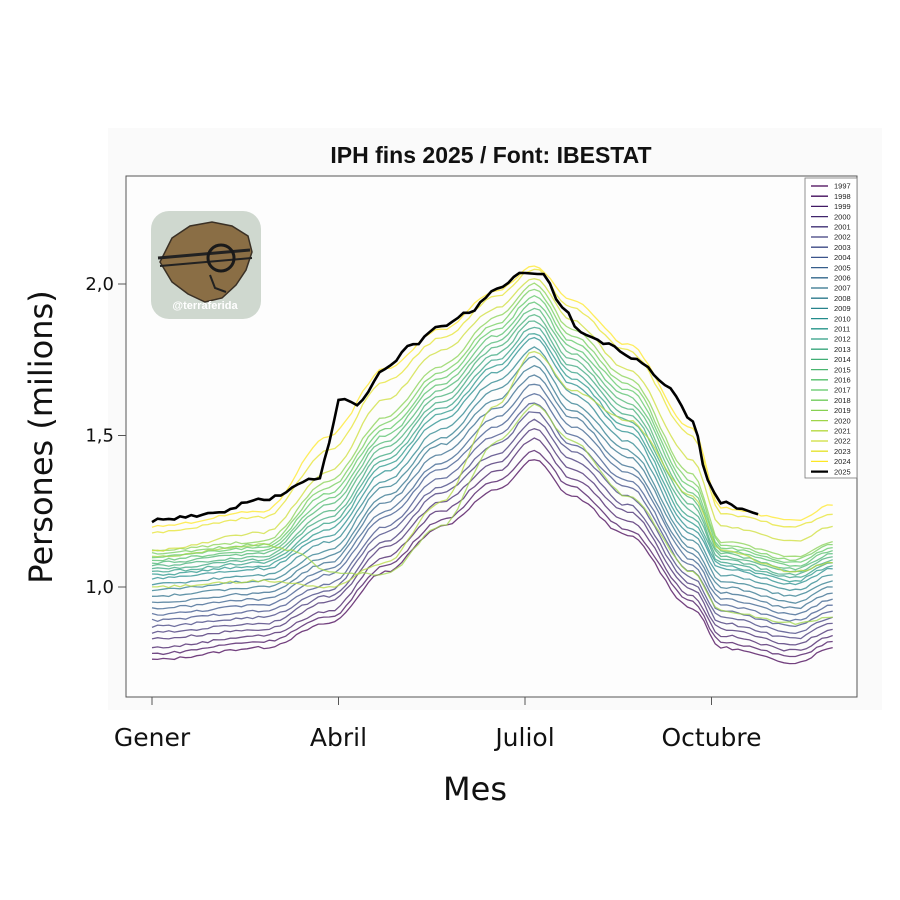 The width and height of the screenshot is (900, 900). Describe the element at coordinates (842, 227) in the screenshot. I see `legend-label-2001: 2001` at that location.